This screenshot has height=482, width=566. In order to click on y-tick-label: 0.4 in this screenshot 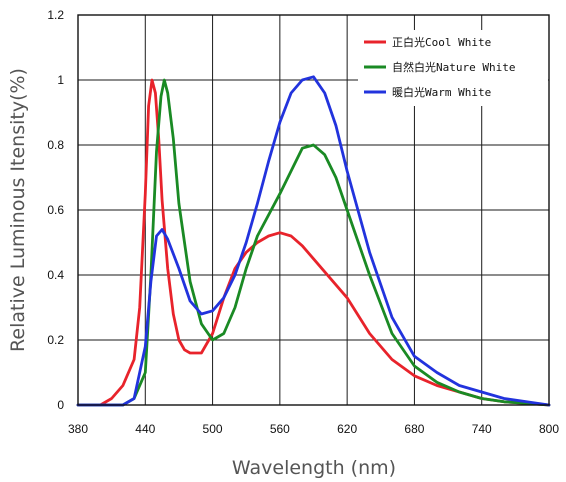, I will do `click(55, 275)`.